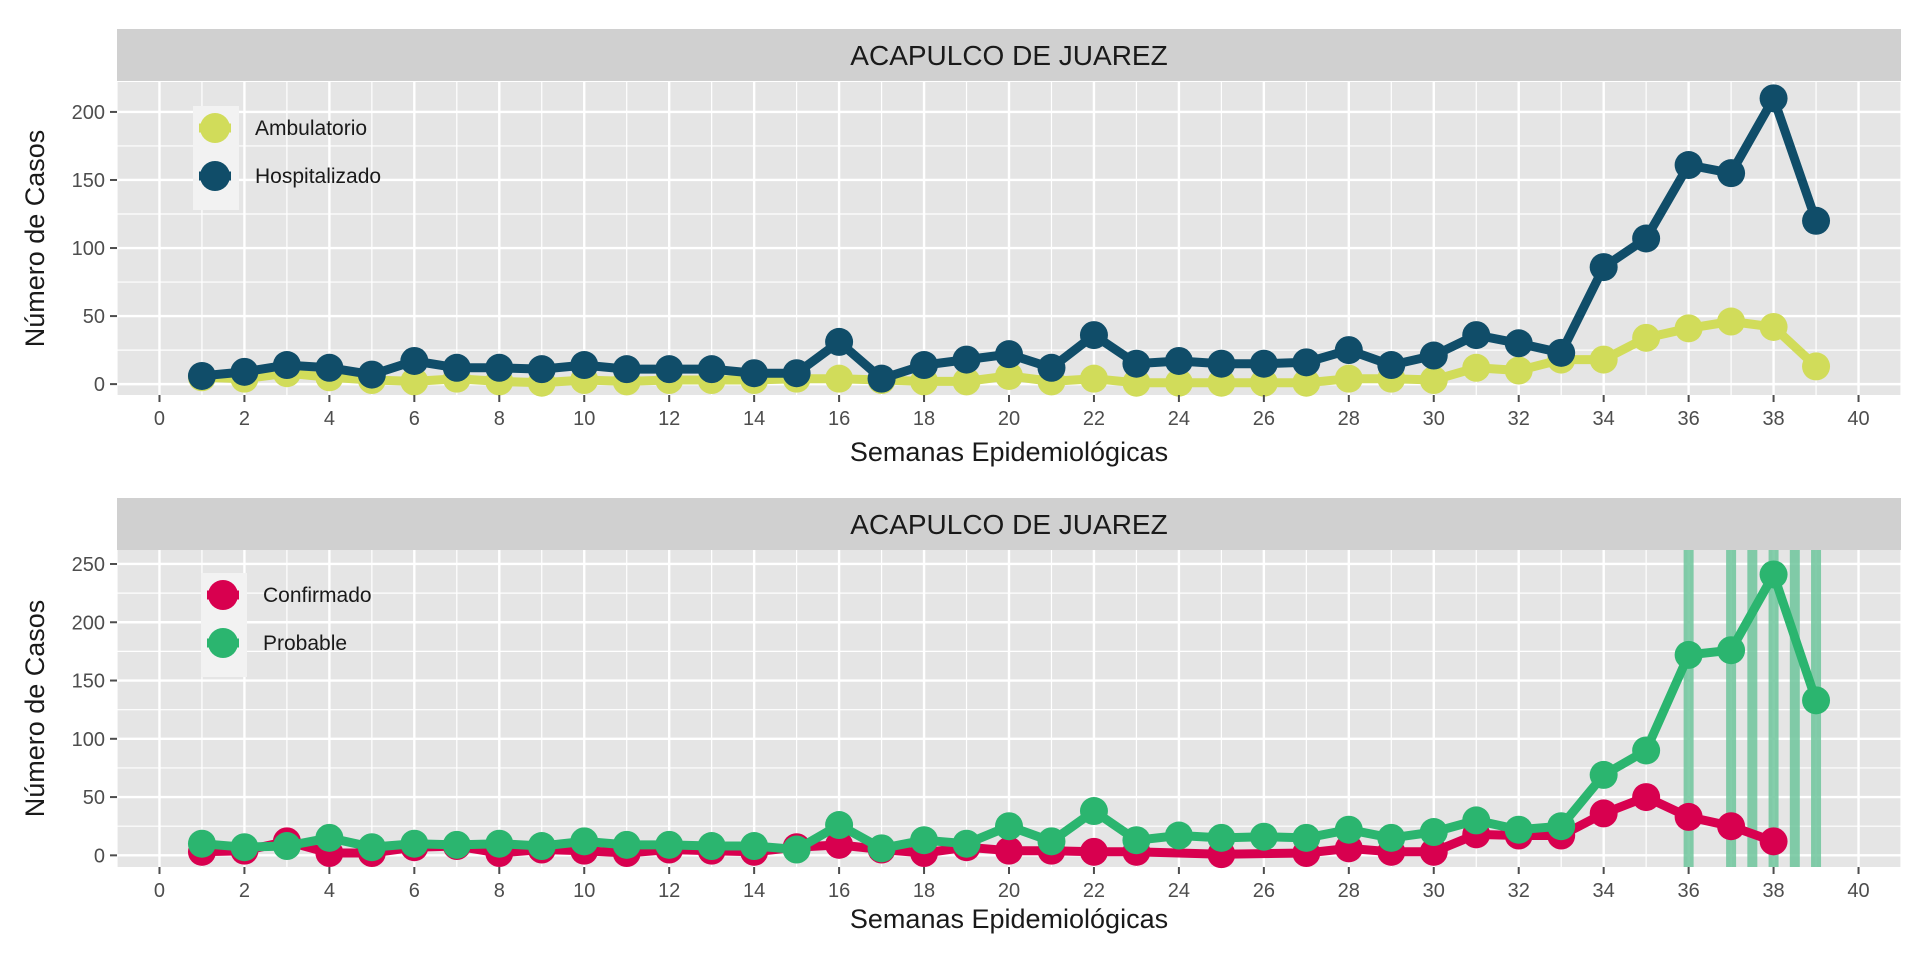  Describe the element at coordinates (1349, 419) in the screenshot. I see `x-tick-label: 28` at that location.